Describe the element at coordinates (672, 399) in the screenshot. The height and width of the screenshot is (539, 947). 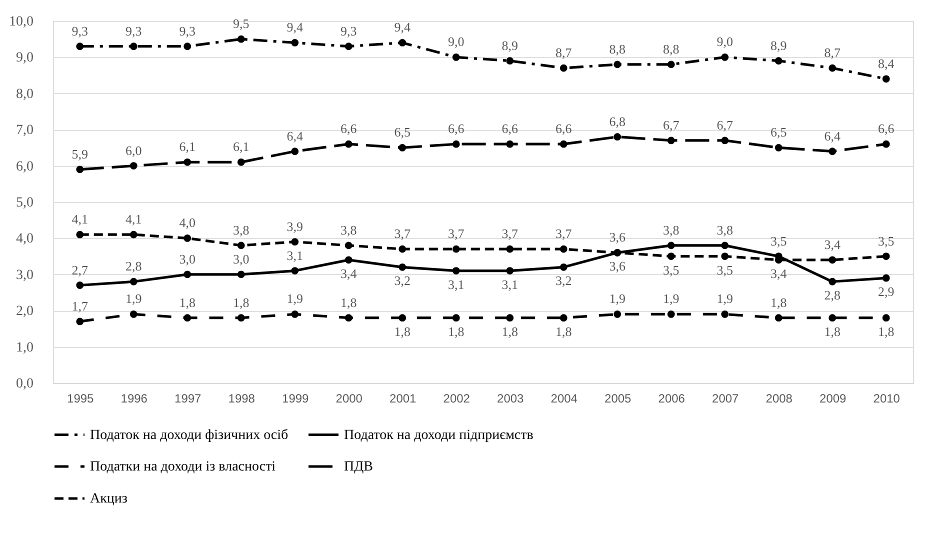
I see `x-tick-label: 2006` at that location.